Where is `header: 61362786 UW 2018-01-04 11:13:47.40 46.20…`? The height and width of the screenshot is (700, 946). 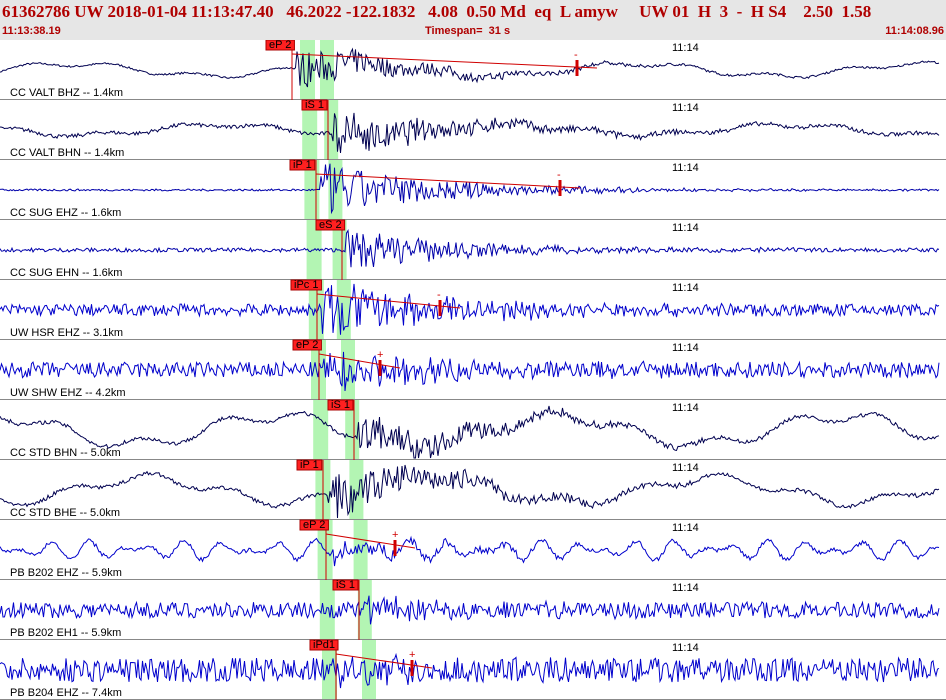
header: 61362786 UW 2018-01-04 11:13:47.40 46.20… is located at coordinates (473, 20).